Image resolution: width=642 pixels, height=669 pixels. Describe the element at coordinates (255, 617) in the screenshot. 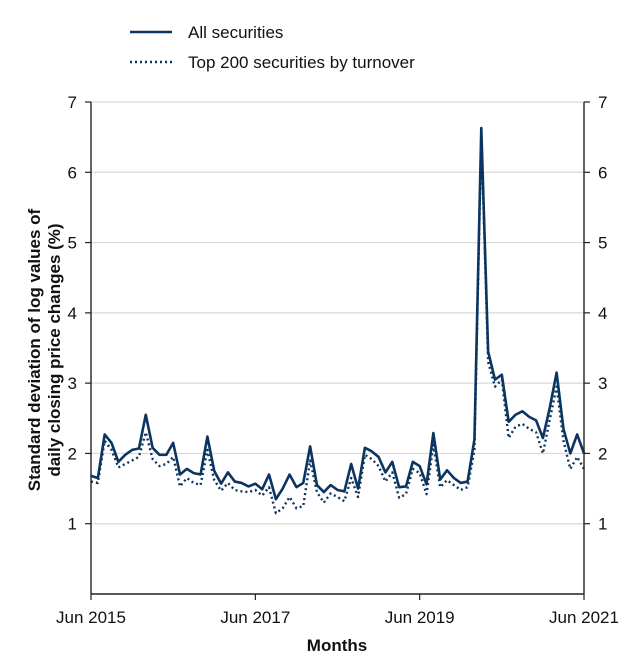

I see `x-tick-label-1: Jun 2017` at that location.